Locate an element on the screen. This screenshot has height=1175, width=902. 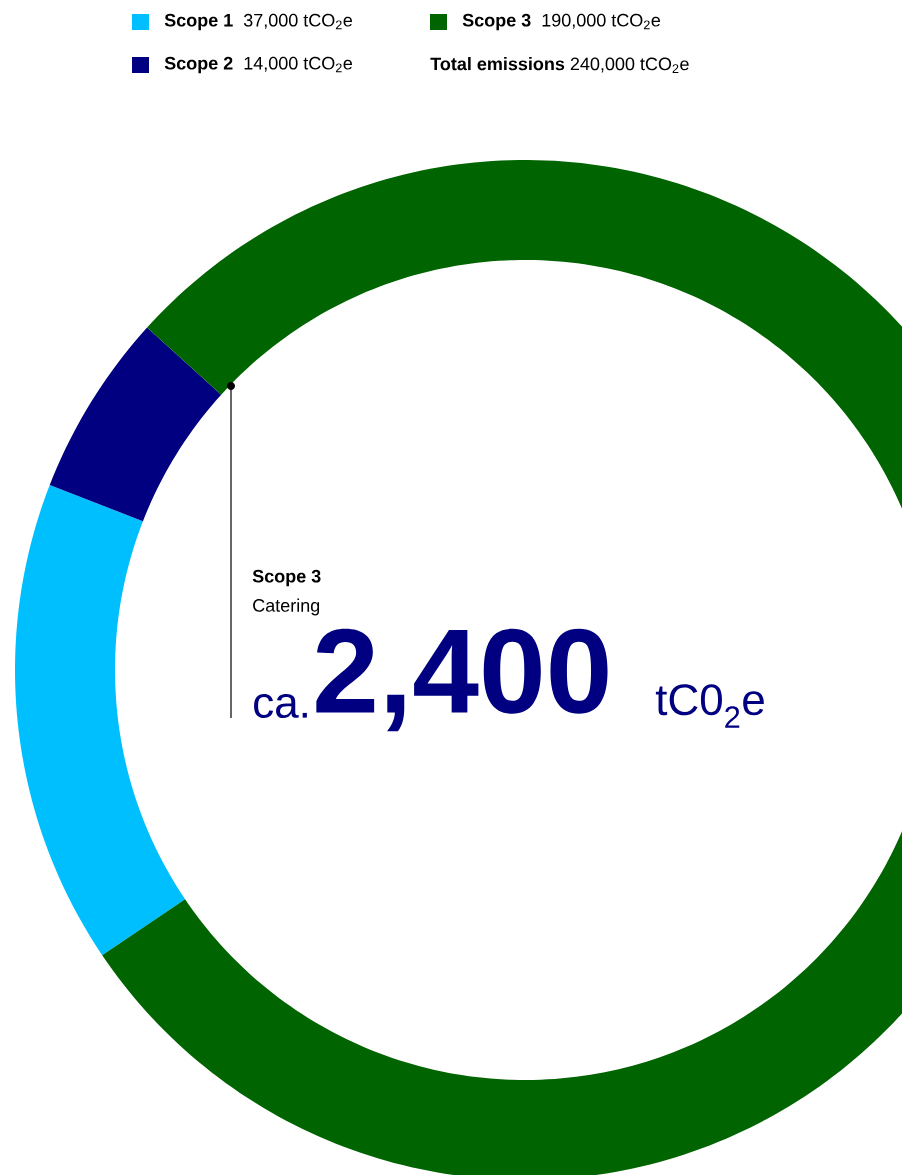
text: Scope 3 is located at coordinates (286, 578).